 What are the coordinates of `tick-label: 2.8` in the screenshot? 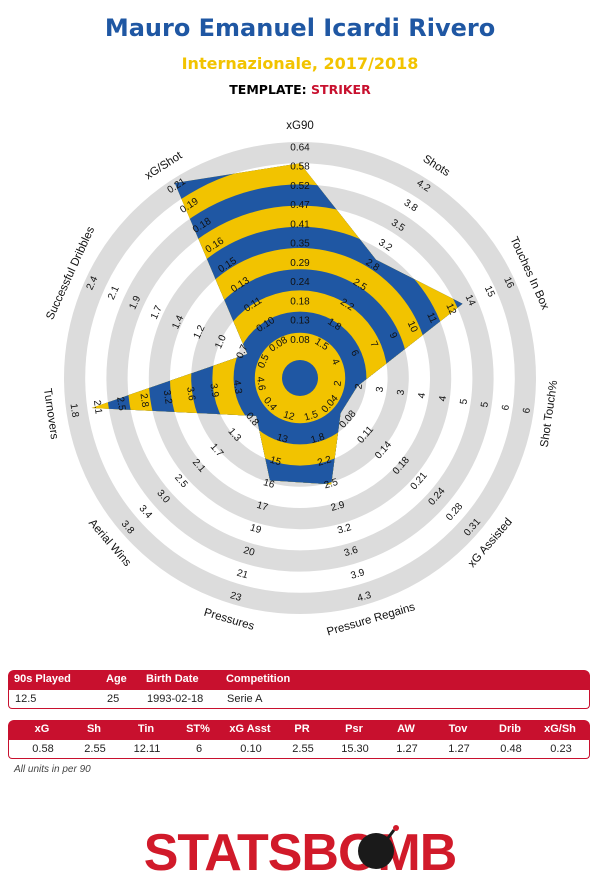 It's located at (143, 401).